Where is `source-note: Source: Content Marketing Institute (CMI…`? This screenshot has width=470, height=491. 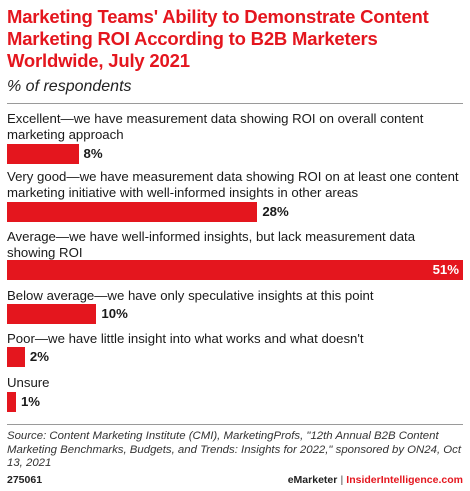
source-note: Source: Content Marketing Institute (CMI… is located at coordinates (234, 449).